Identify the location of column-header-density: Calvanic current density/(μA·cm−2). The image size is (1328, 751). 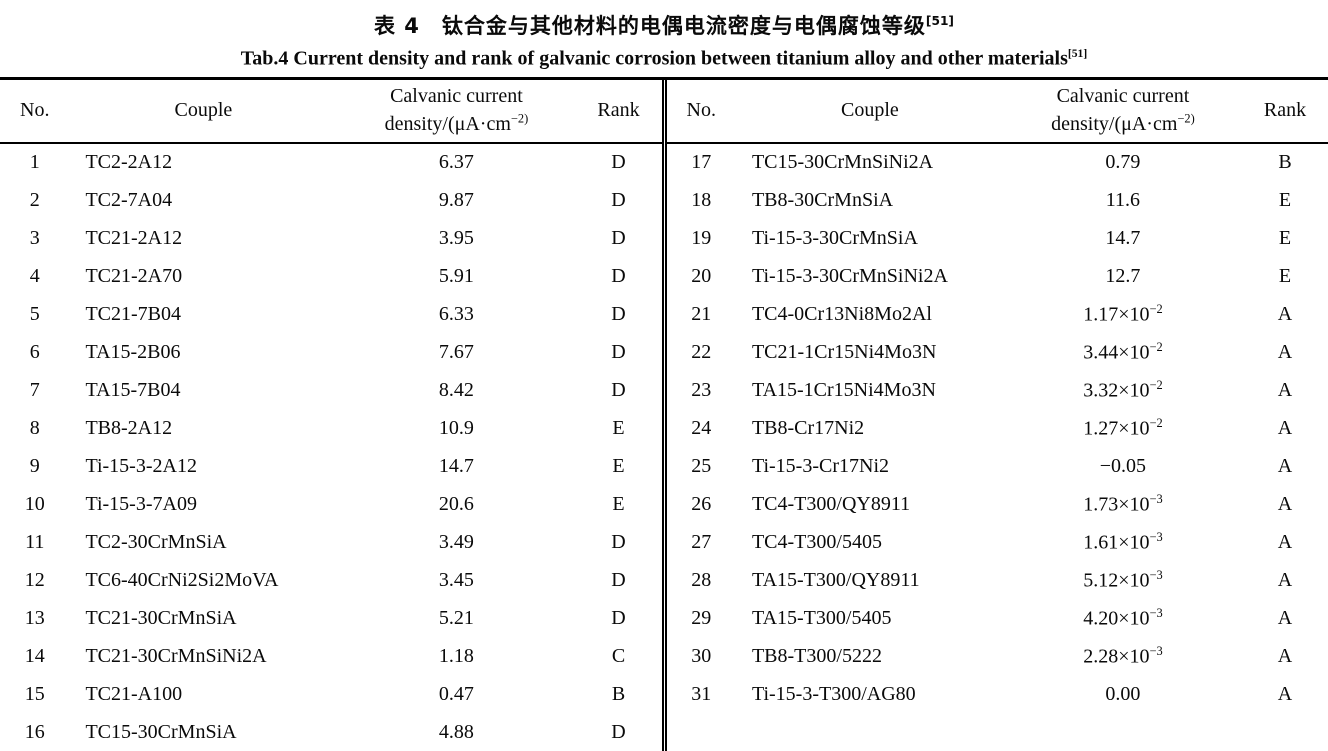
(456, 111).